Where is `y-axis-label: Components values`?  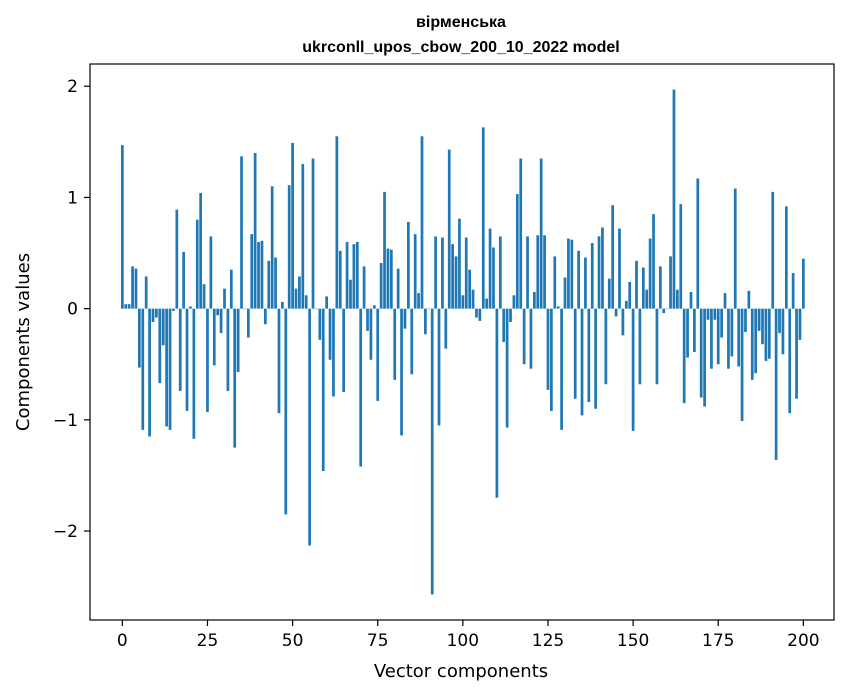
y-axis-label: Components values is located at coordinates (23, 342).